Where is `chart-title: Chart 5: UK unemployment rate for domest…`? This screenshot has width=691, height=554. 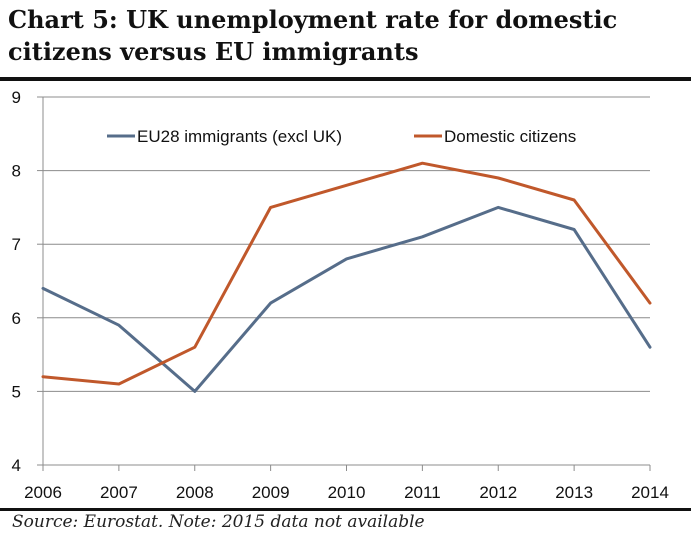 chart-title: Chart 5: UK unemployment rate for domest… is located at coordinates (313, 35).